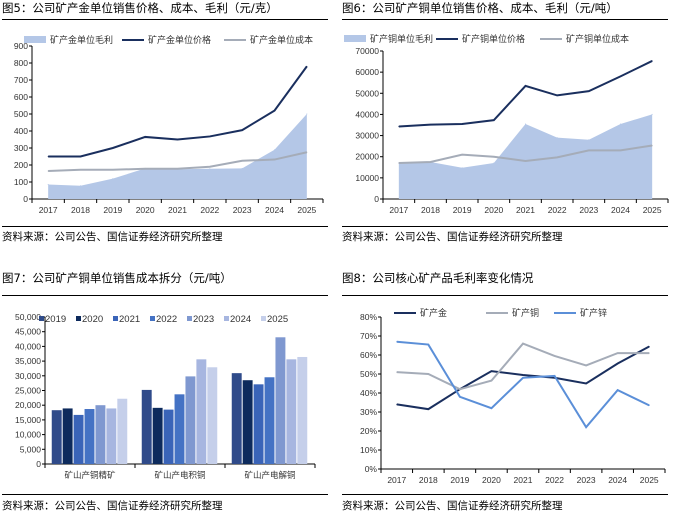 This screenshot has height=525, width=680. Describe the element at coordinates (525, 156) in the screenshot. I see `area-矿产铜单位毛利` at that location.